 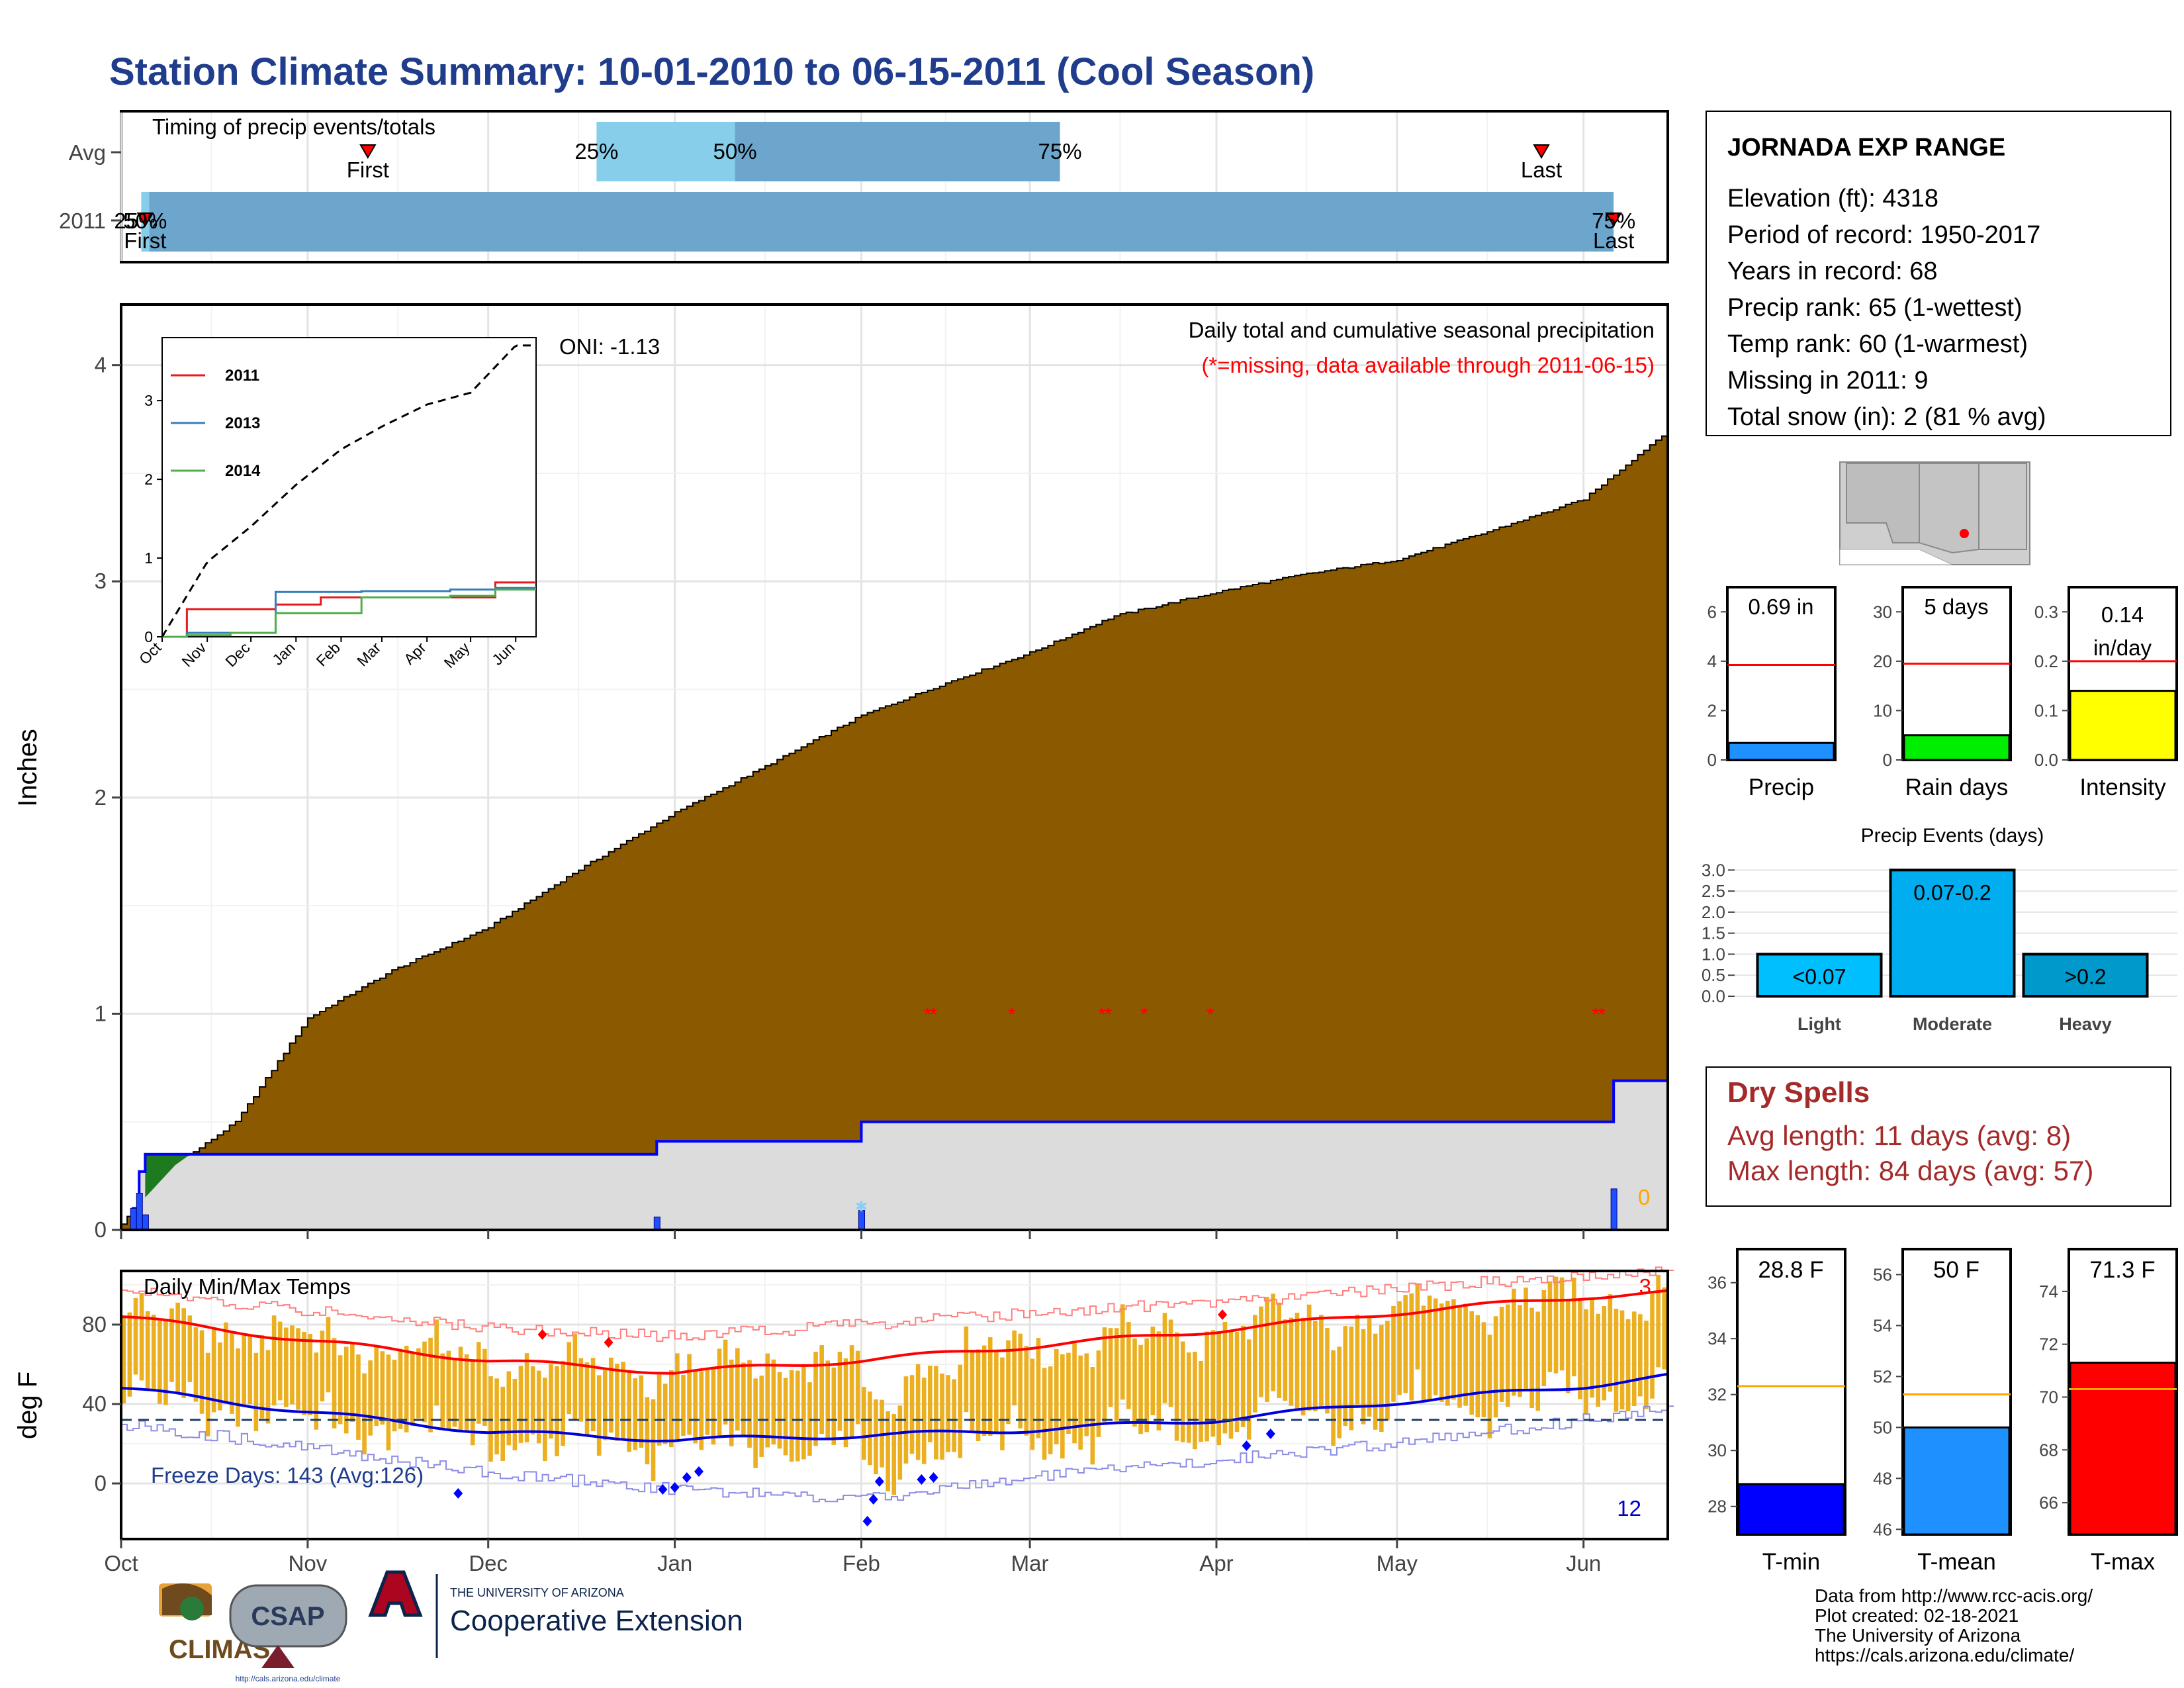 What do you see at coordinates (1645, 1286) in the screenshot?
I see `record-high-count: 3` at bounding box center [1645, 1286].